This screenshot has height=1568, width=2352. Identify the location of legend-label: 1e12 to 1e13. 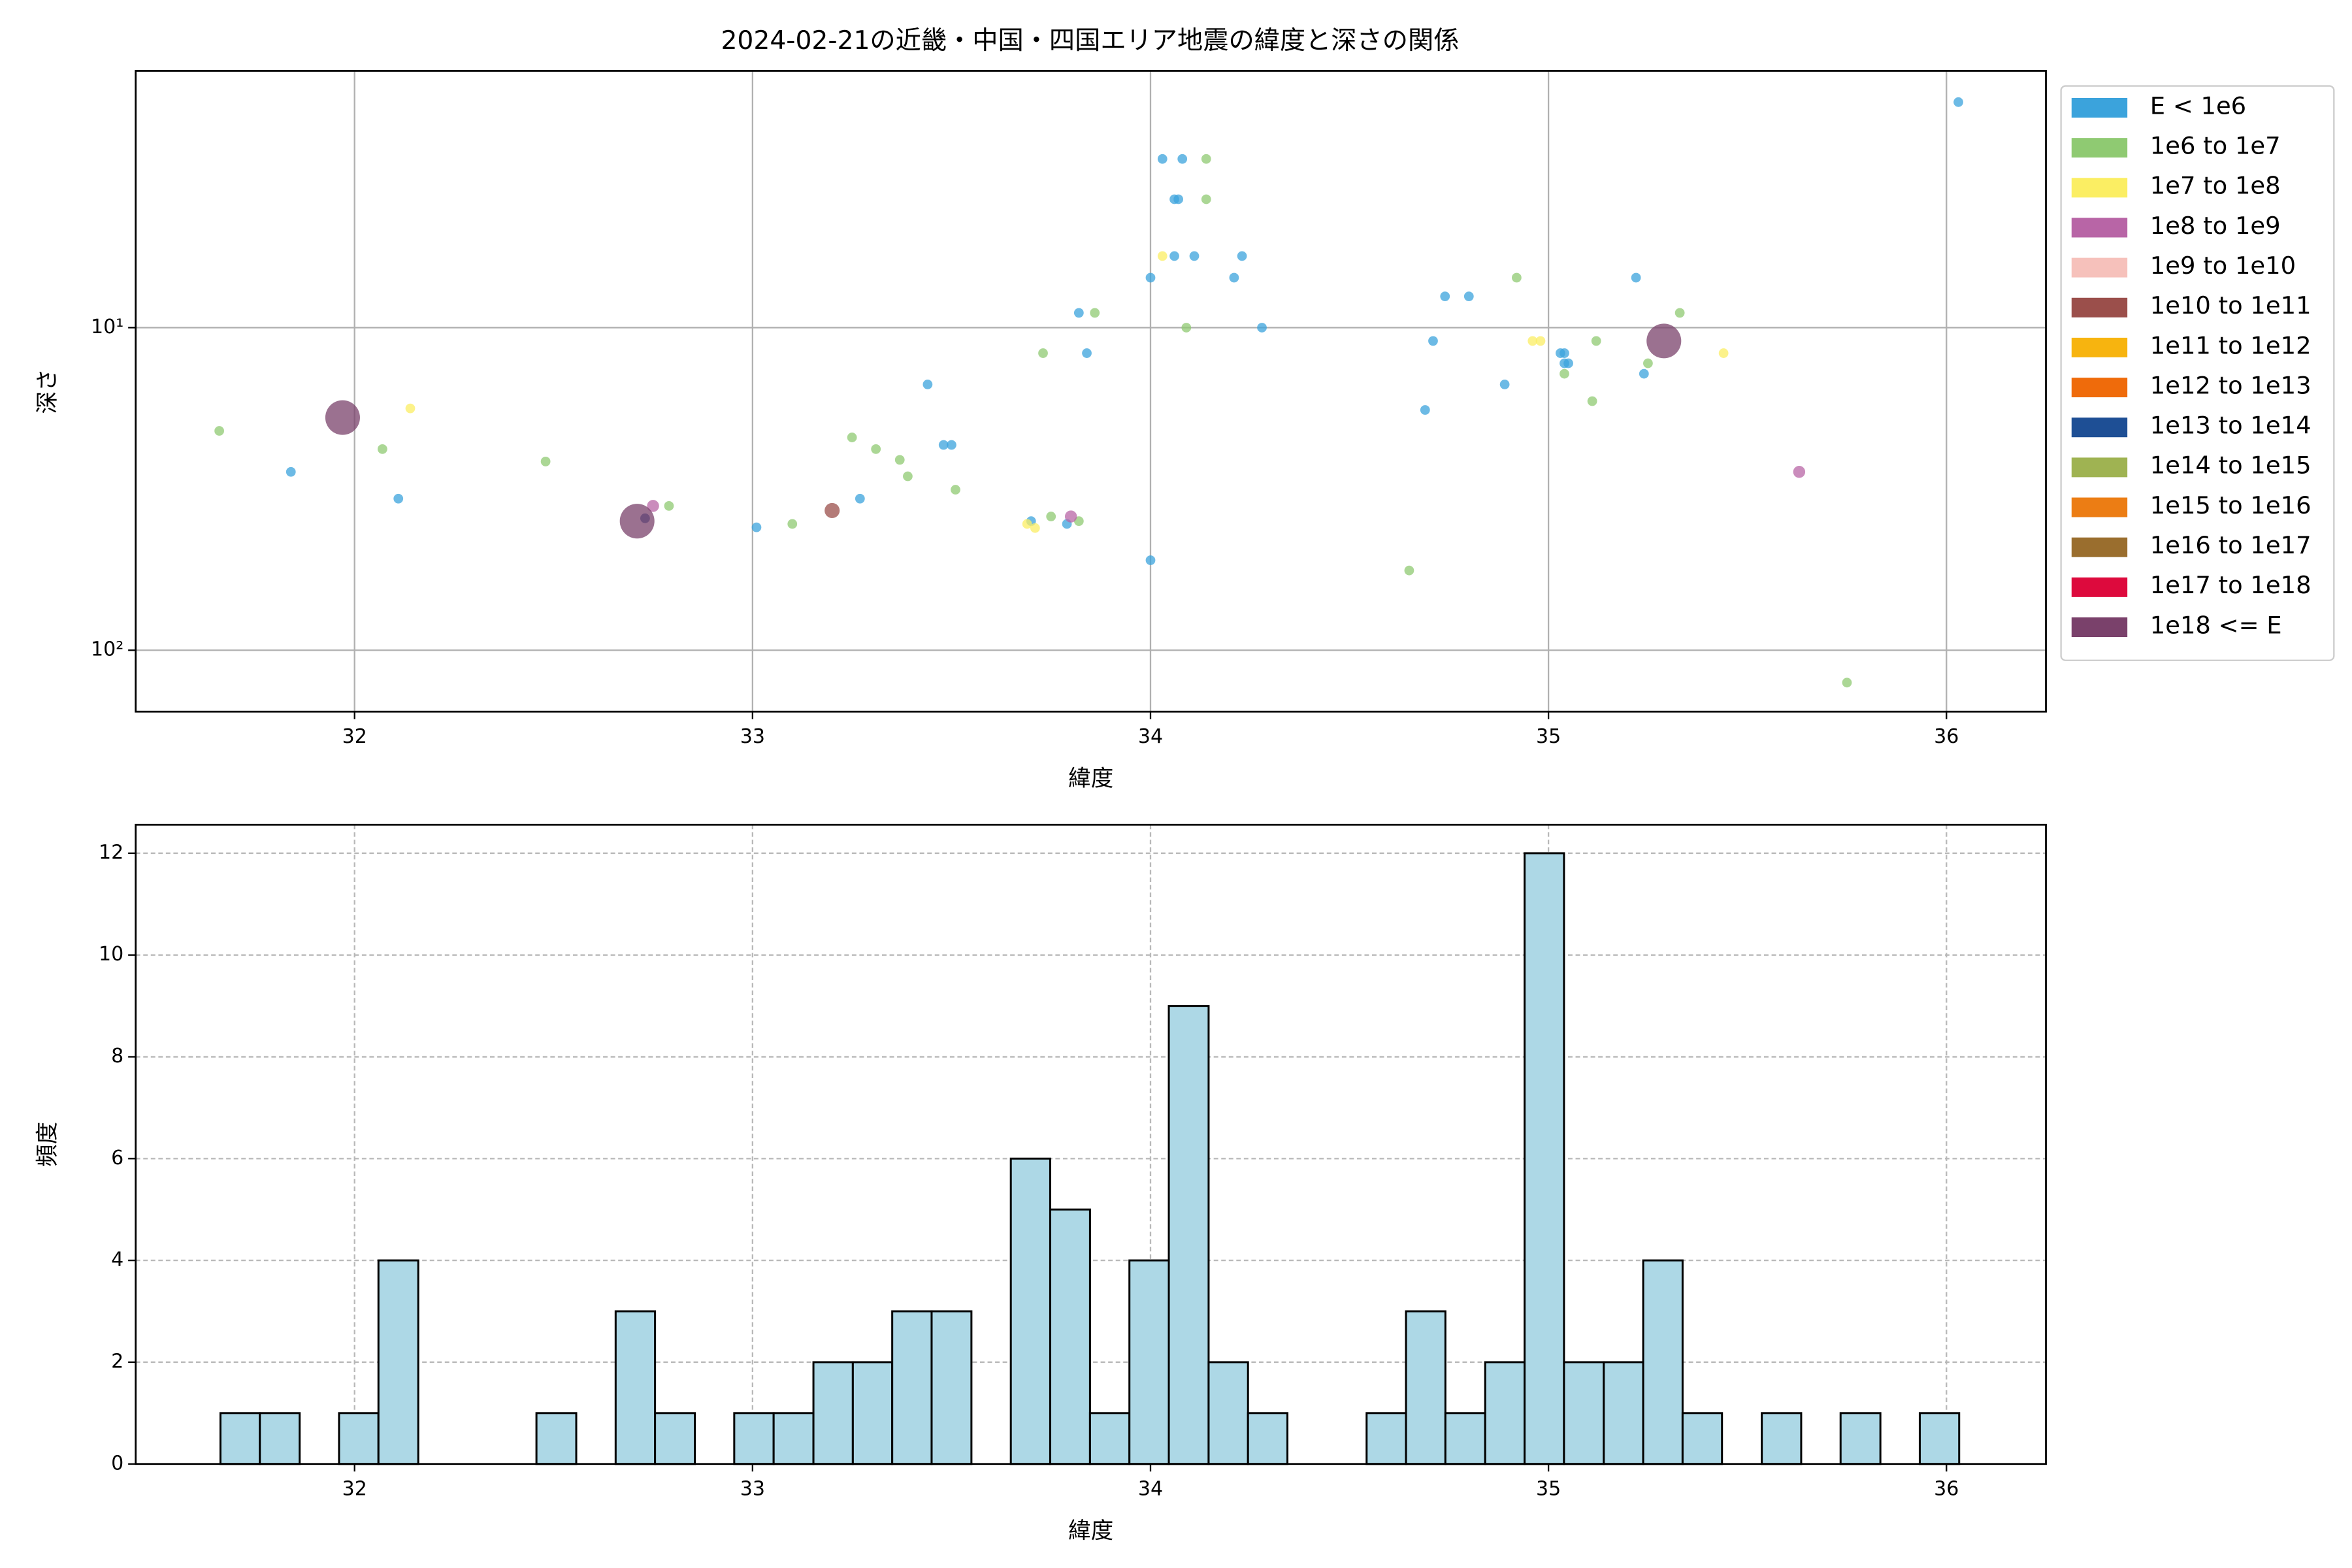
(2230, 385).